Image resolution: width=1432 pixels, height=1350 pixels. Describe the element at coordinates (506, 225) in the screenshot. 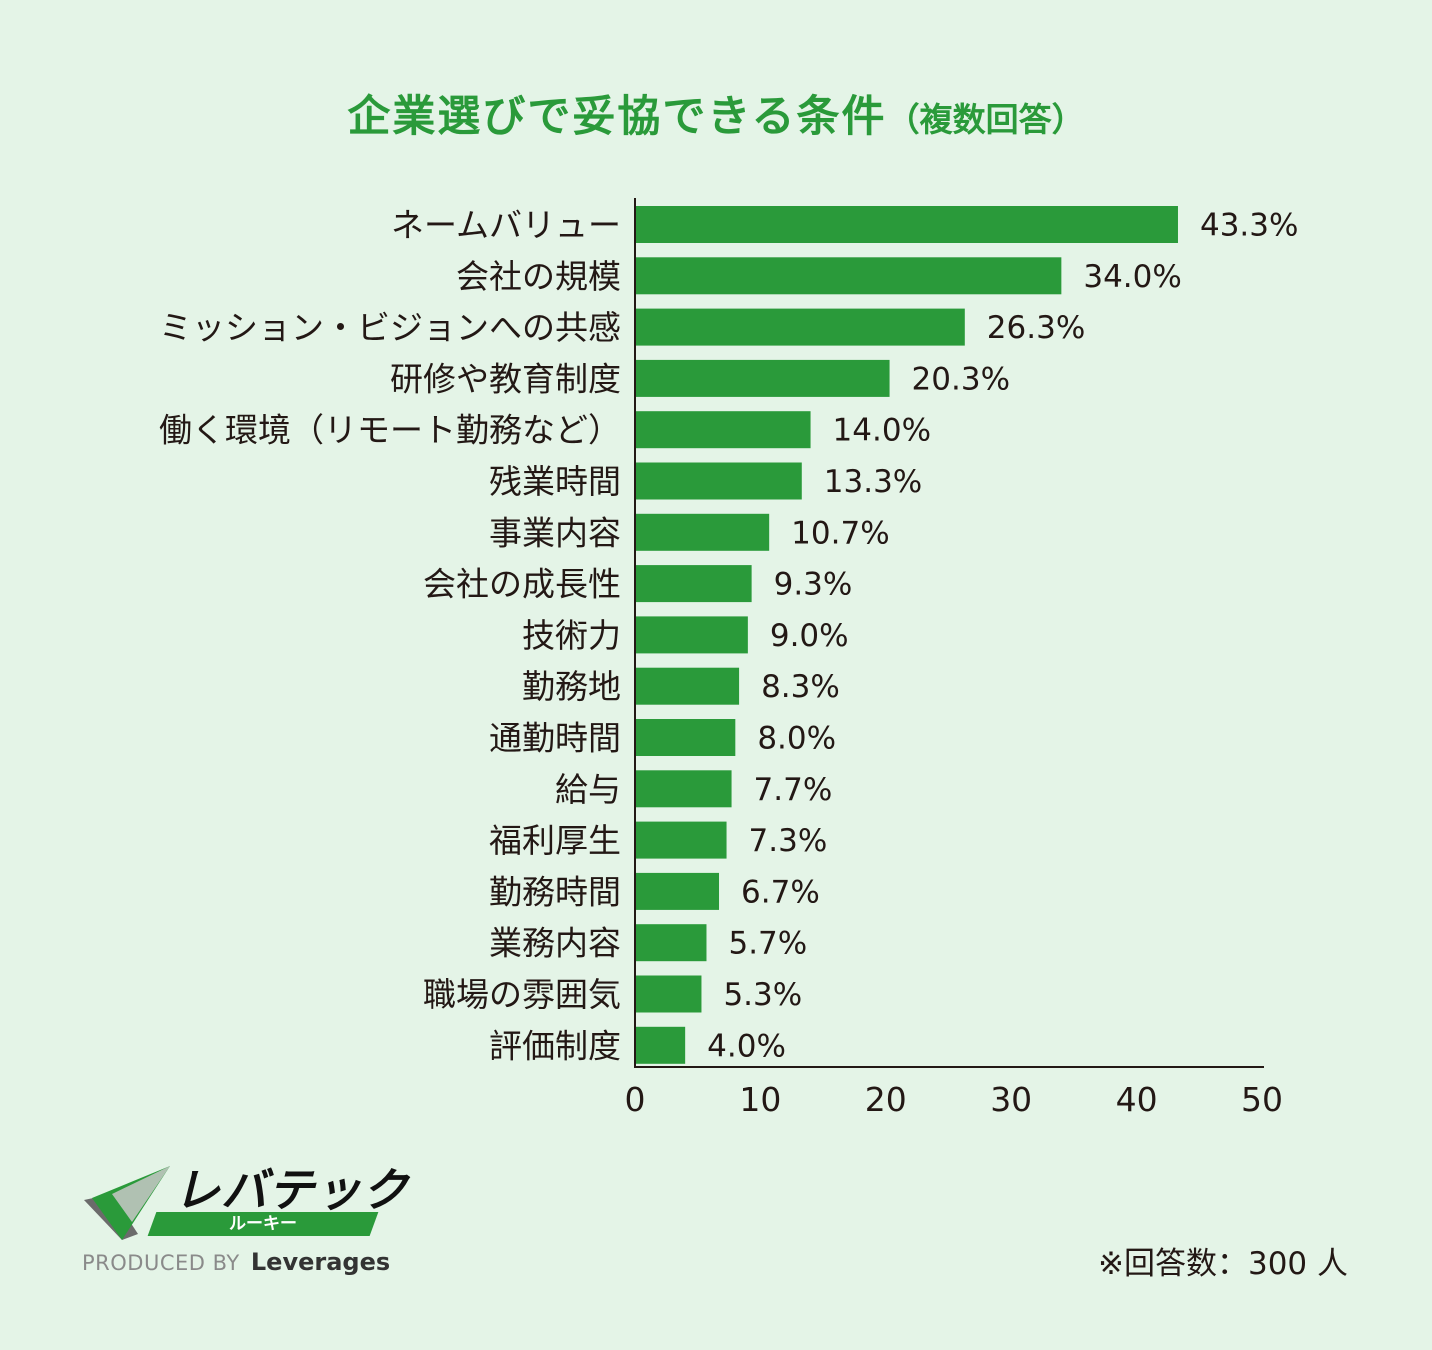

I see `category-label: ネームバリュー` at that location.